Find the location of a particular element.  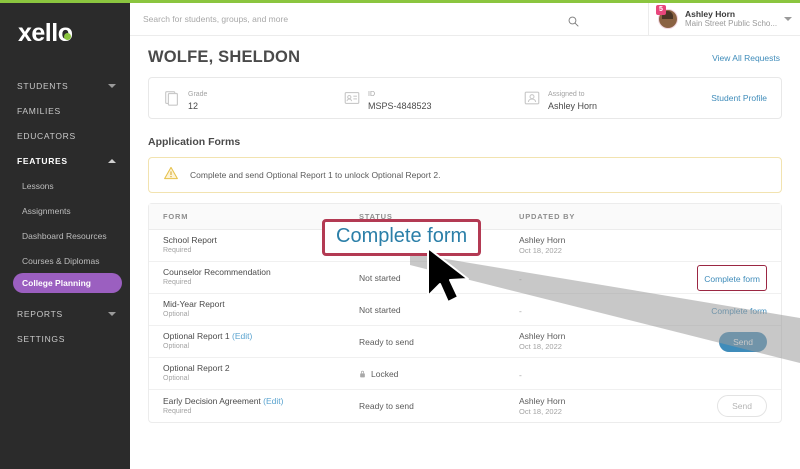

search-bar is located at coordinates (389, 19).